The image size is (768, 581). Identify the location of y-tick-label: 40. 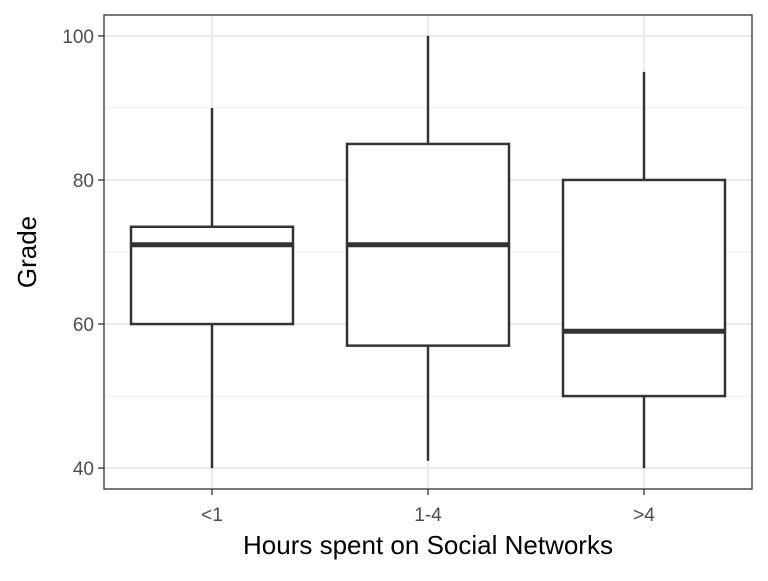
(83, 469).